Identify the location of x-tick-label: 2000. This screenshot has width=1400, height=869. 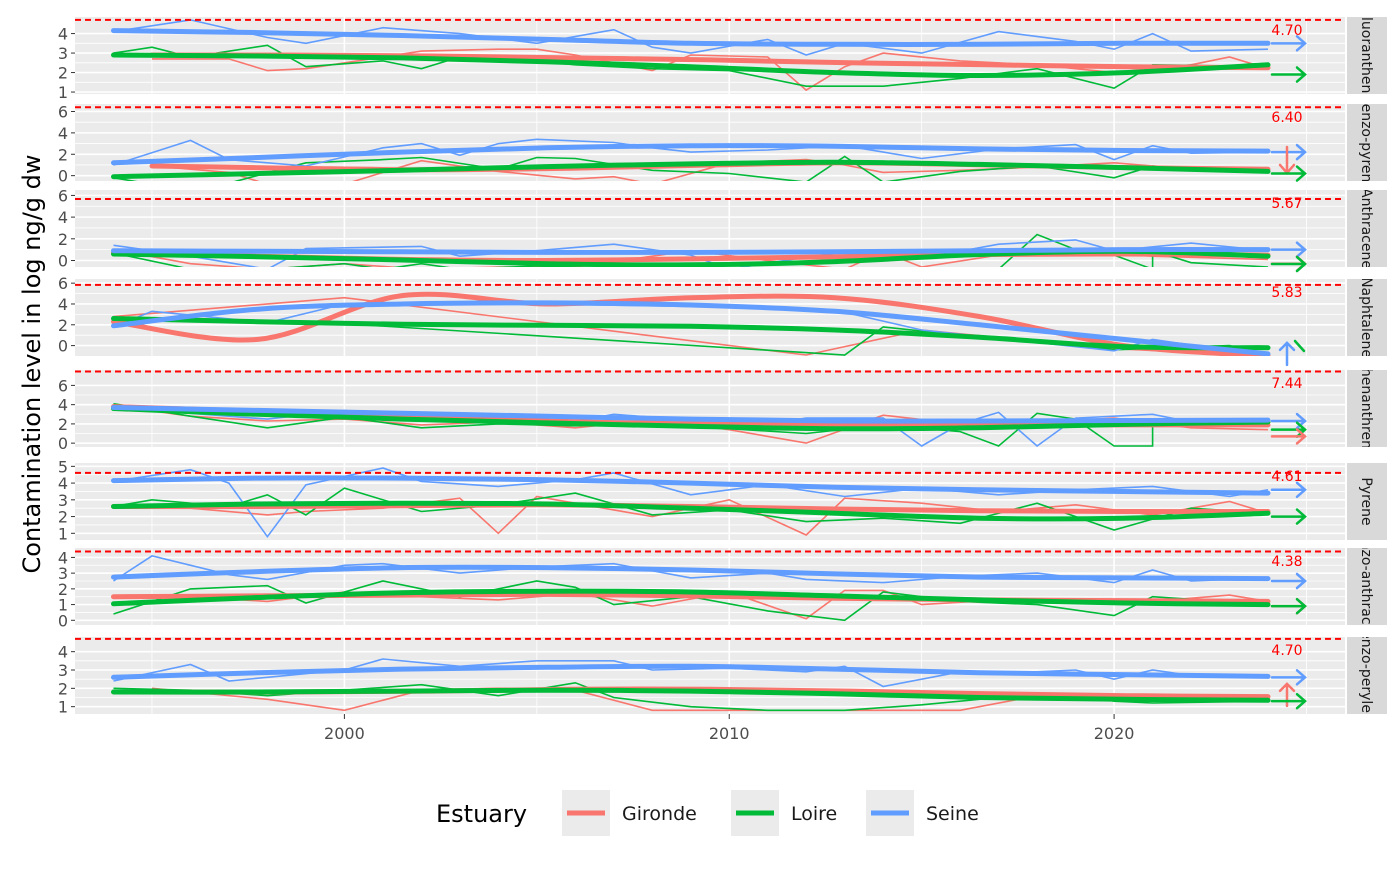
(344, 733).